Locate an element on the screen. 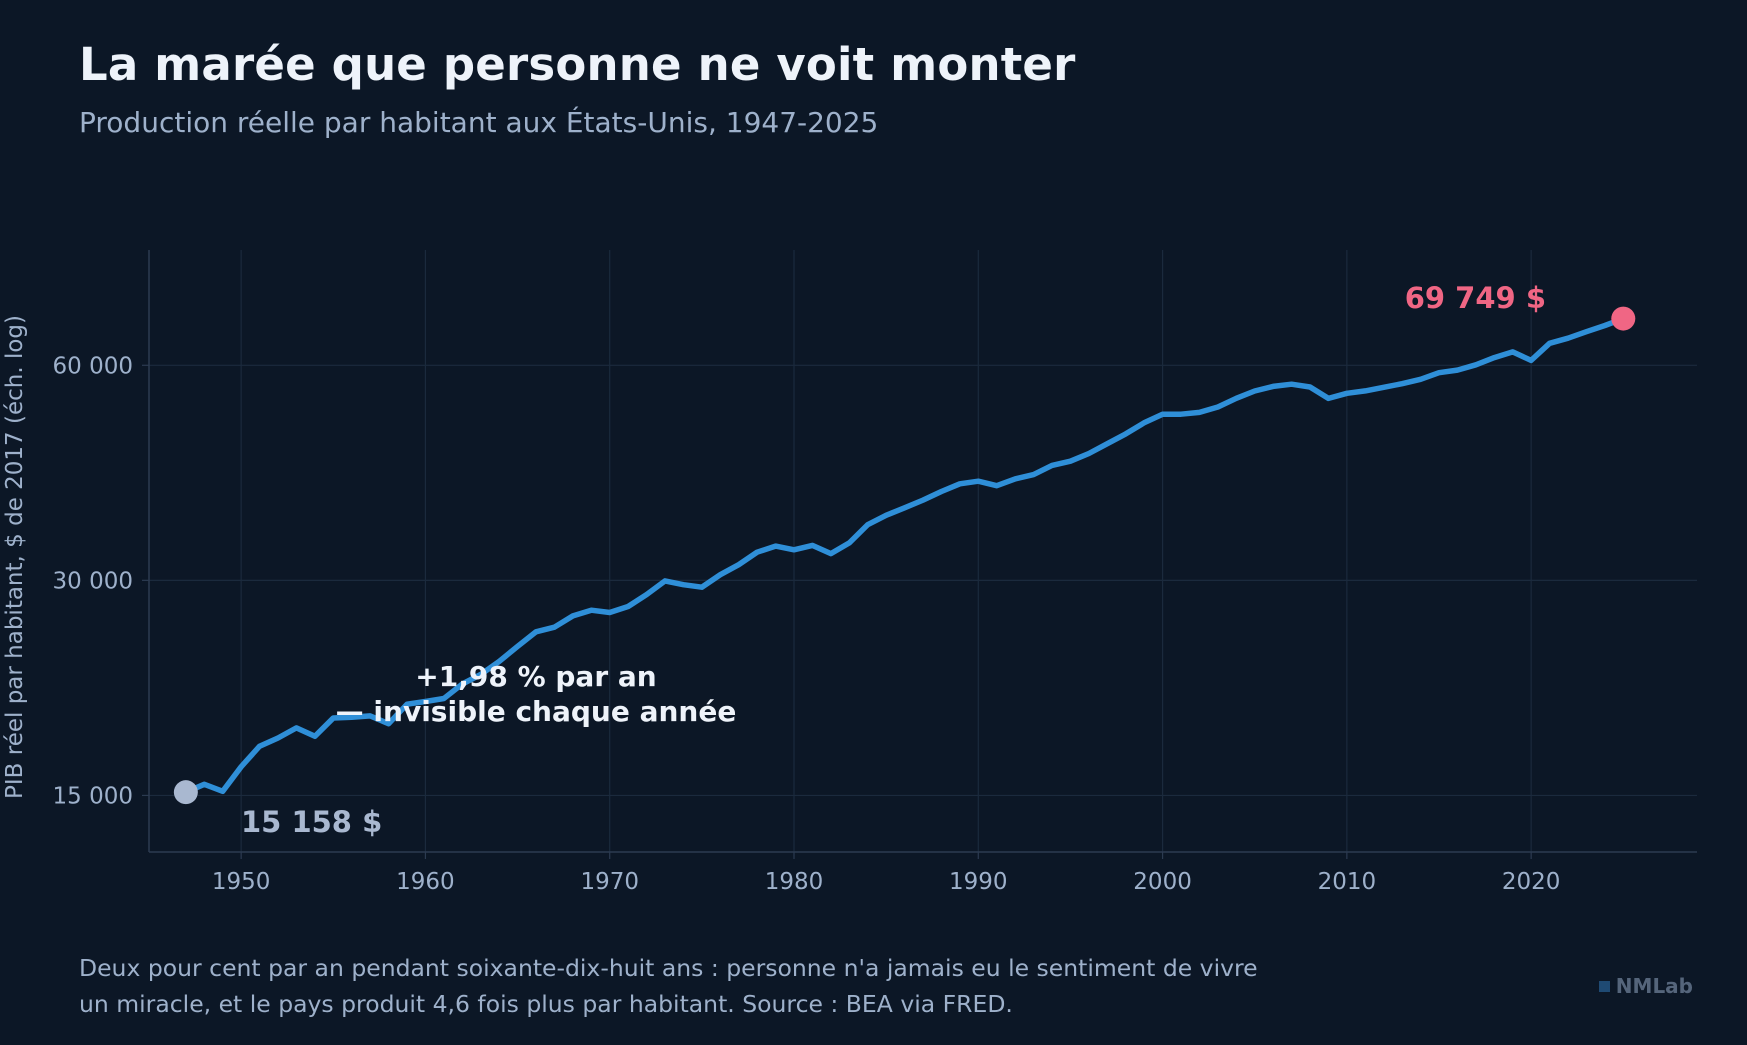 This screenshot has height=1045, width=1747. start-value-label: 15 158 $ is located at coordinates (311, 822).